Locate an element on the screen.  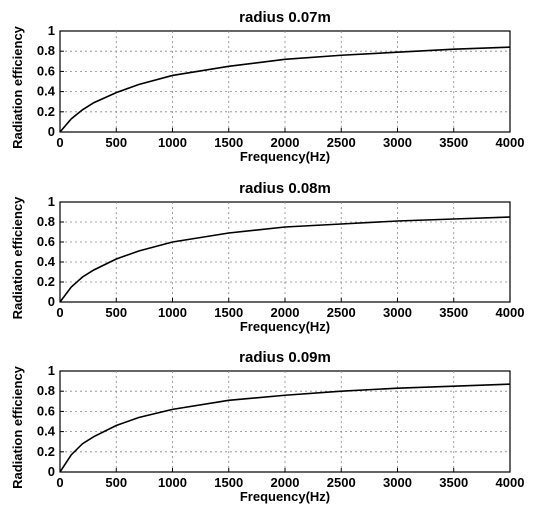
x-tick-label-2-4: 2000 is located at coordinates (285, 312).